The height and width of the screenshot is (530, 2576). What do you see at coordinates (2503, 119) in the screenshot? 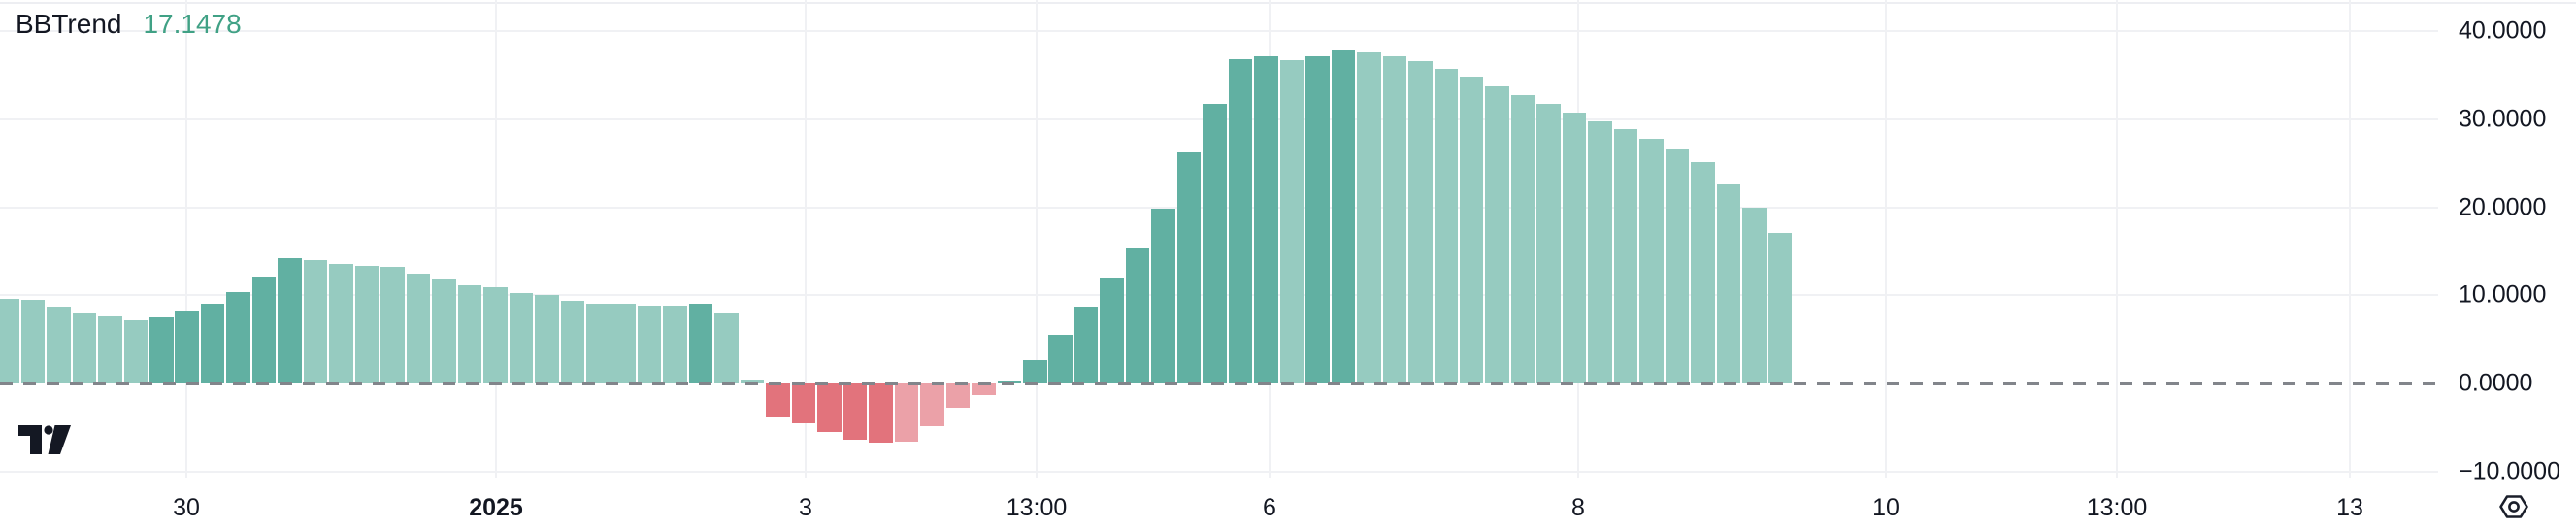
I see `price-axis-label: 30.0000` at bounding box center [2503, 119].